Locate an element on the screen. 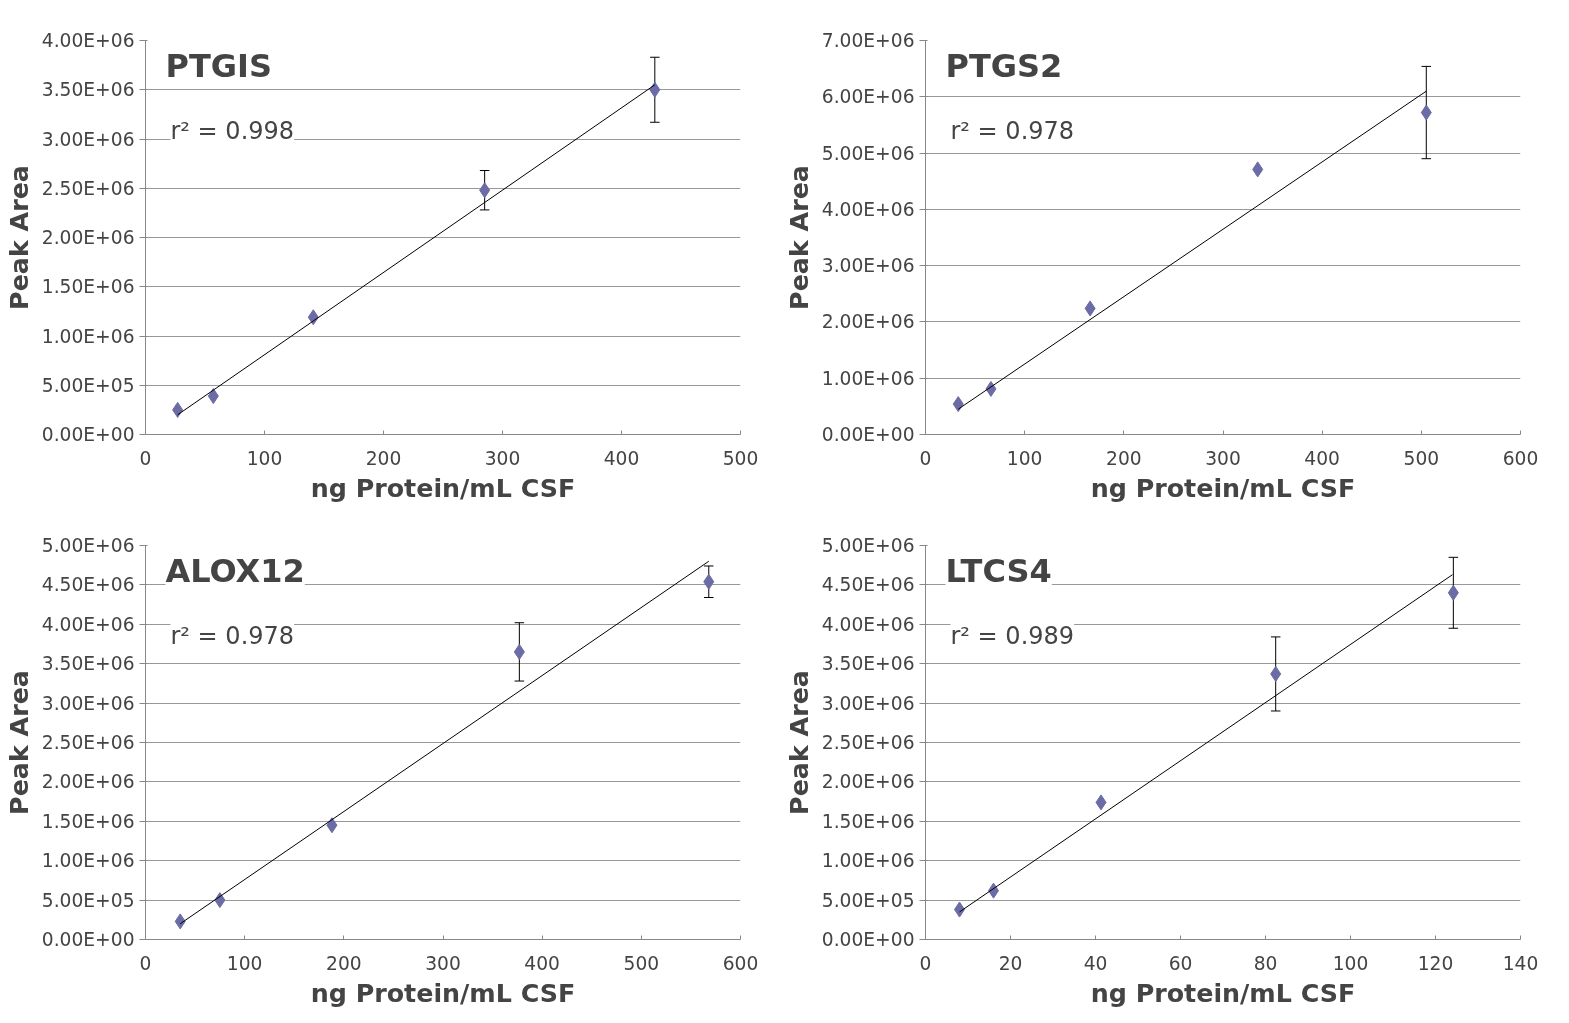 This screenshot has height=1023, width=1569. y-tick-label: 6.00E+06 is located at coordinates (868, 97).